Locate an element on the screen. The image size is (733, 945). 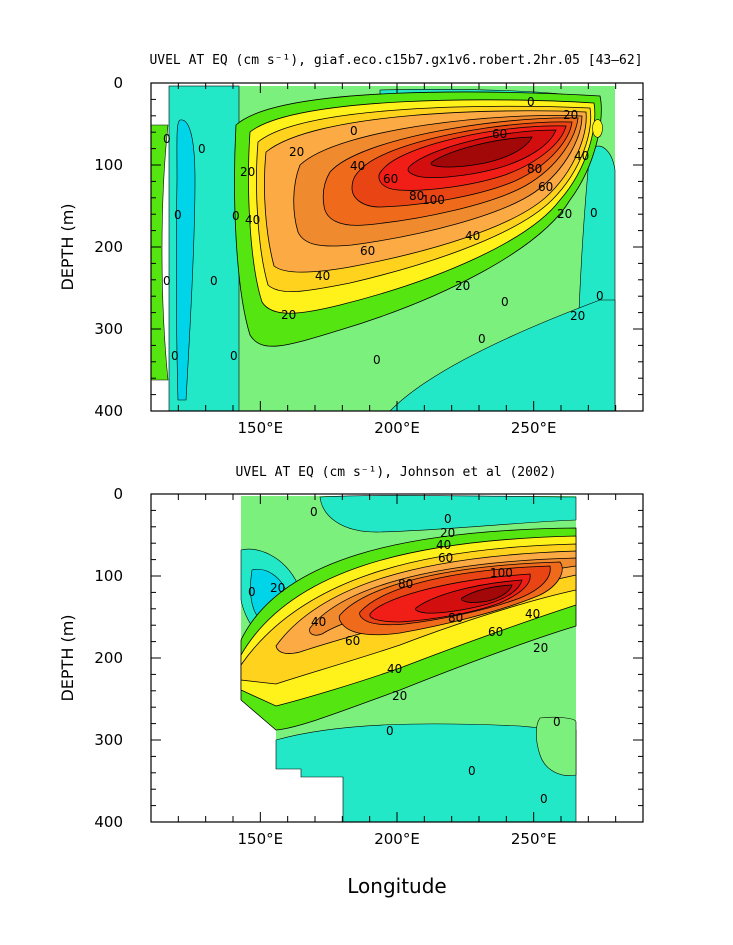
top-contour-label-20c: 20 is located at coordinates (564, 214).